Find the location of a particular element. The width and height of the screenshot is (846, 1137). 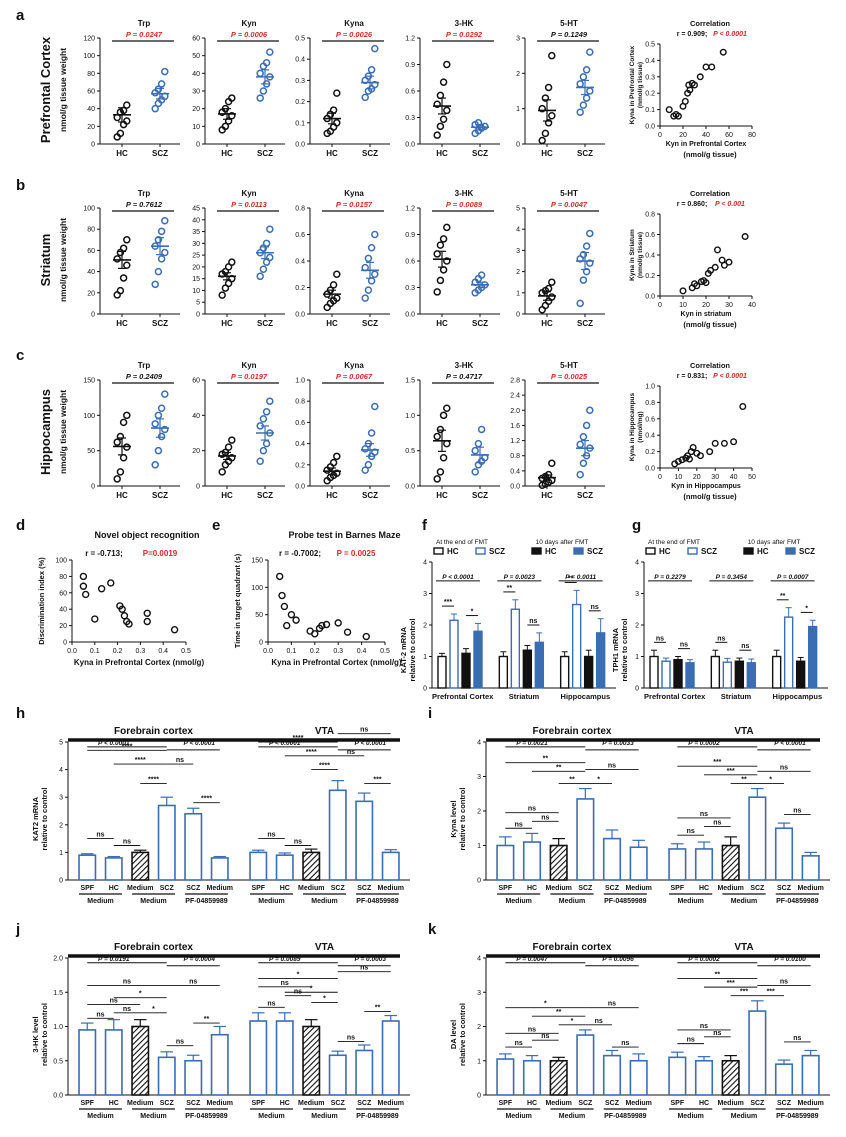

panel-letter-k: k is located at coordinates (432, 929).